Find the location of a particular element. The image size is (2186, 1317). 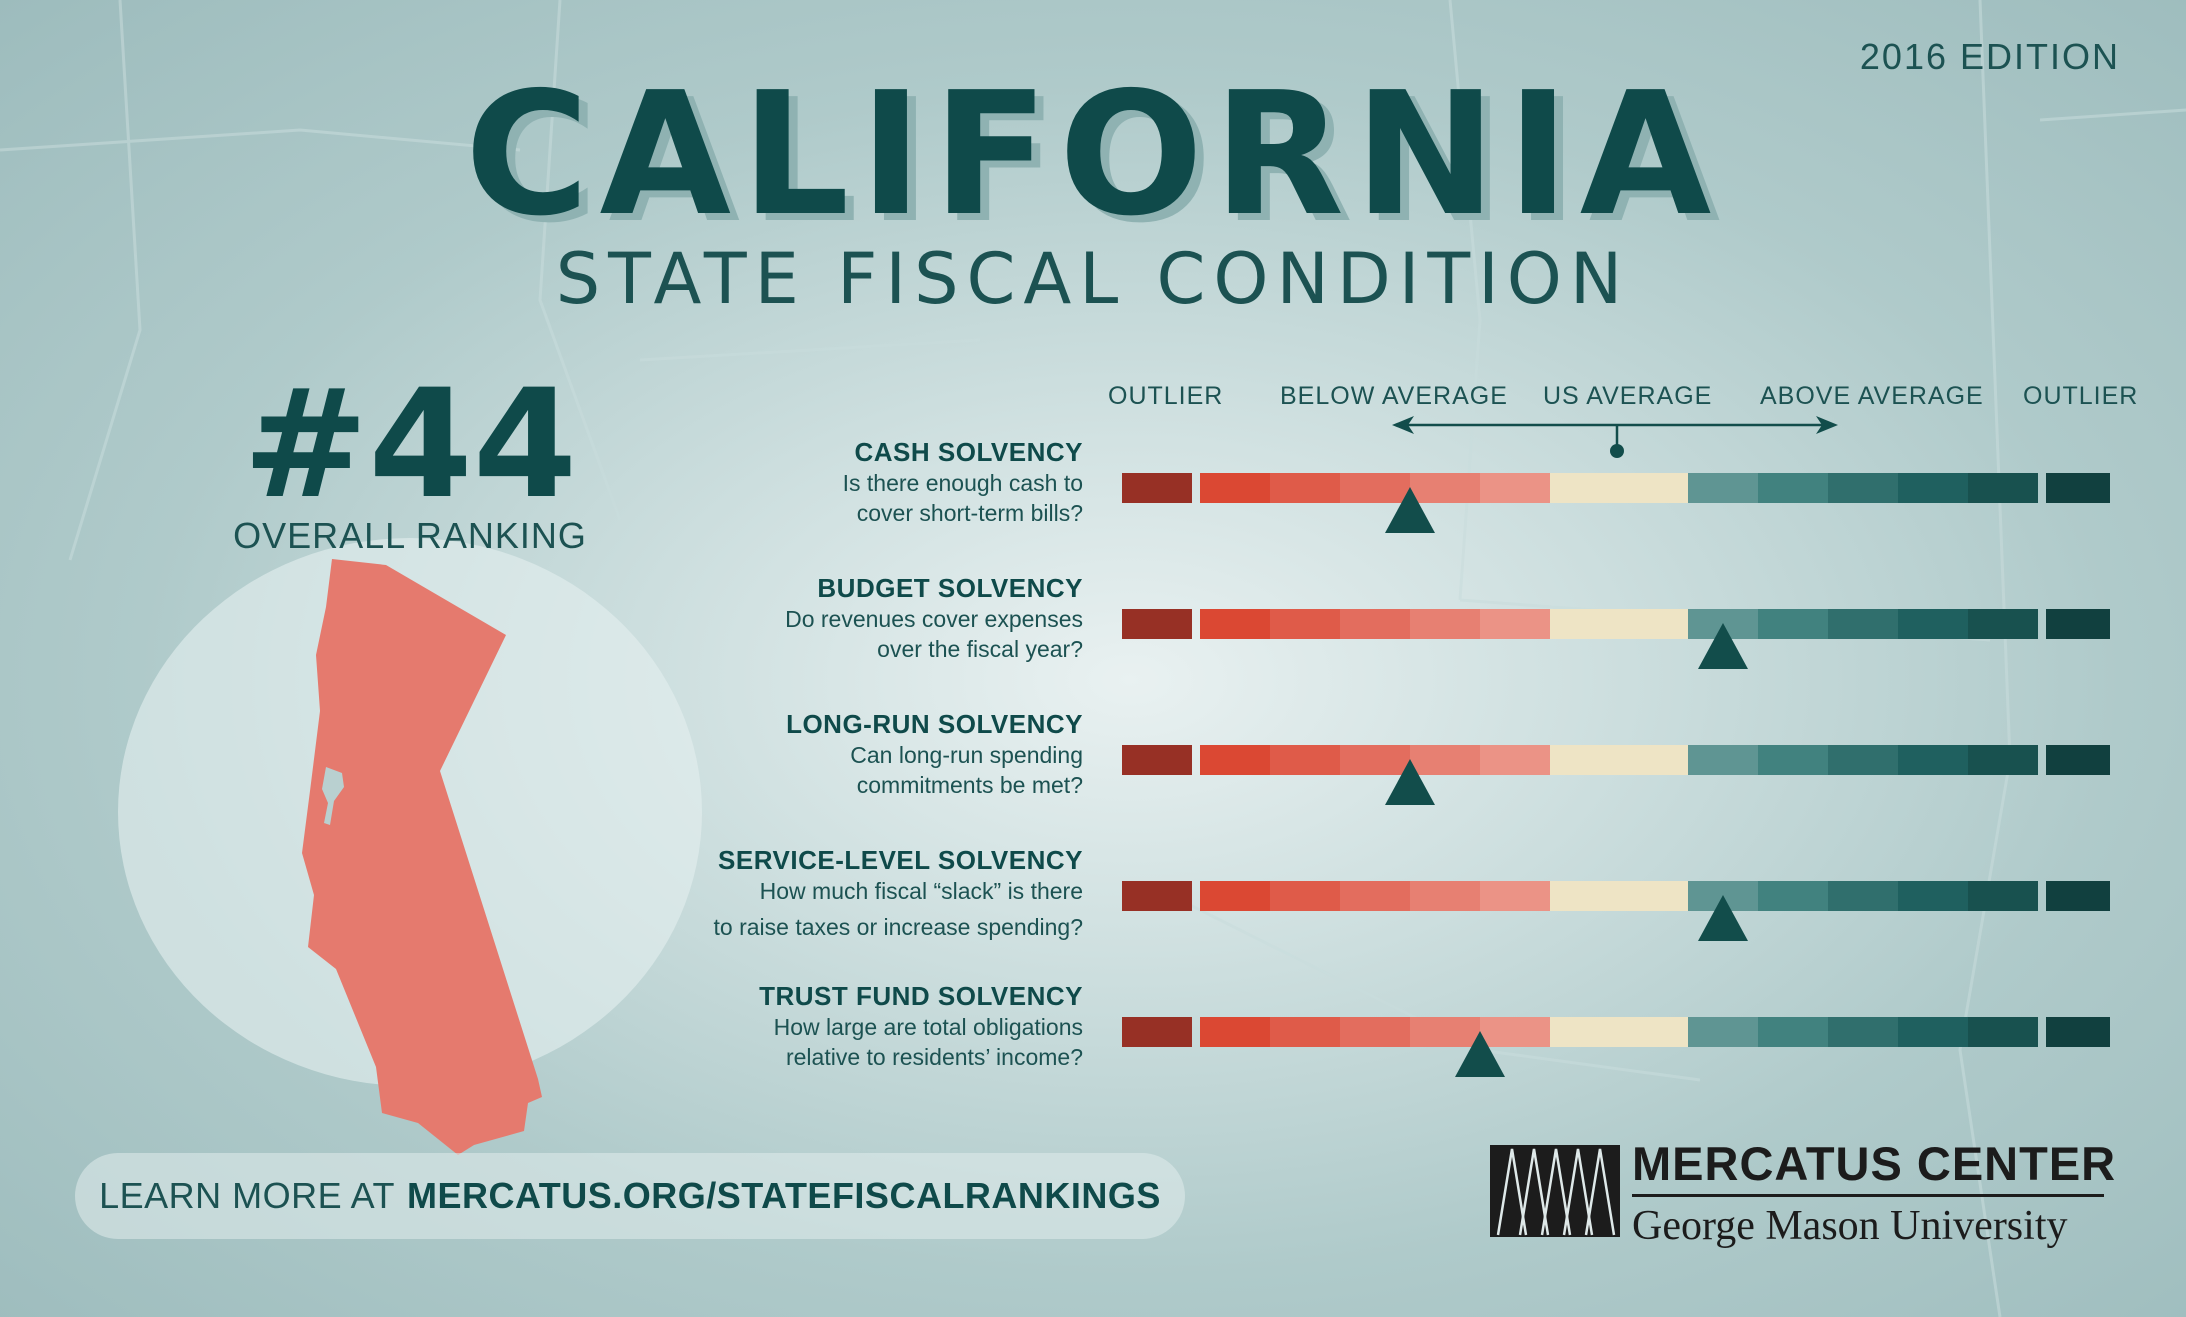

scale-heading-below-average: BELOW AVERAGE is located at coordinates (1394, 396).